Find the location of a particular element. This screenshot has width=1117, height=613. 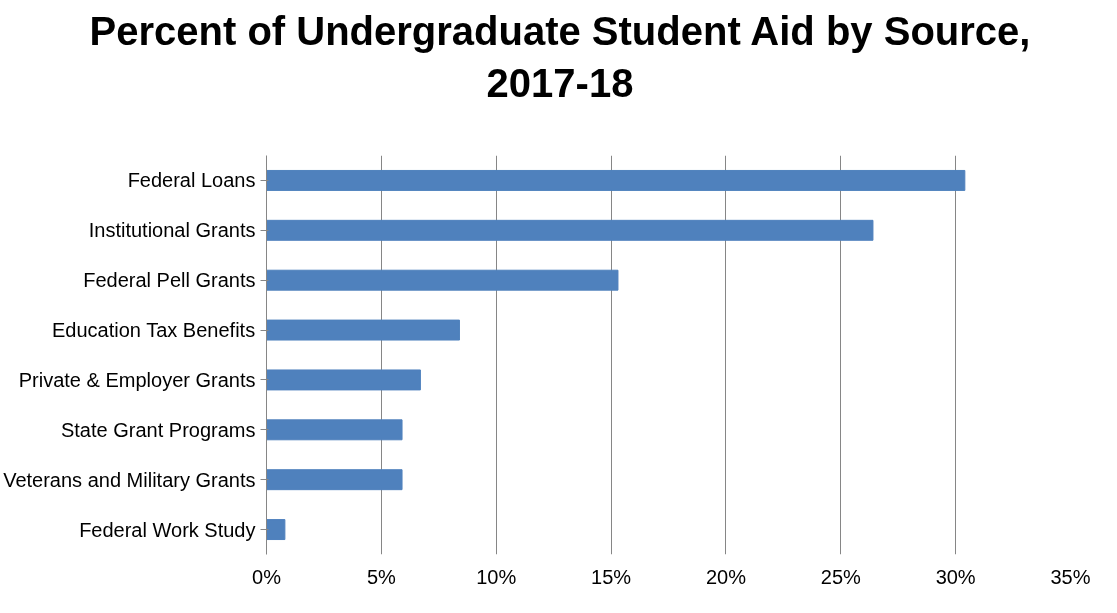

y-tick-label: Federal Loans is located at coordinates (191, 180).